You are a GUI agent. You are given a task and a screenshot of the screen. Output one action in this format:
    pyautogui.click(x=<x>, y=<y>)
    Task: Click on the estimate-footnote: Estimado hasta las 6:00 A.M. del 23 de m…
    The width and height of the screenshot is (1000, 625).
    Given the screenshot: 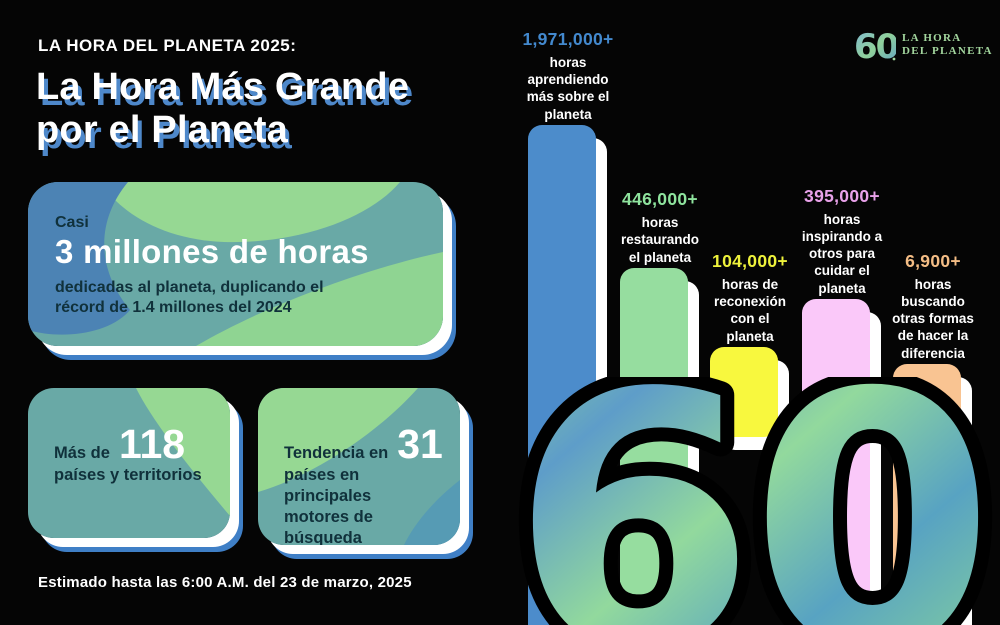 What is the action you would take?
    pyautogui.click(x=225, y=582)
    